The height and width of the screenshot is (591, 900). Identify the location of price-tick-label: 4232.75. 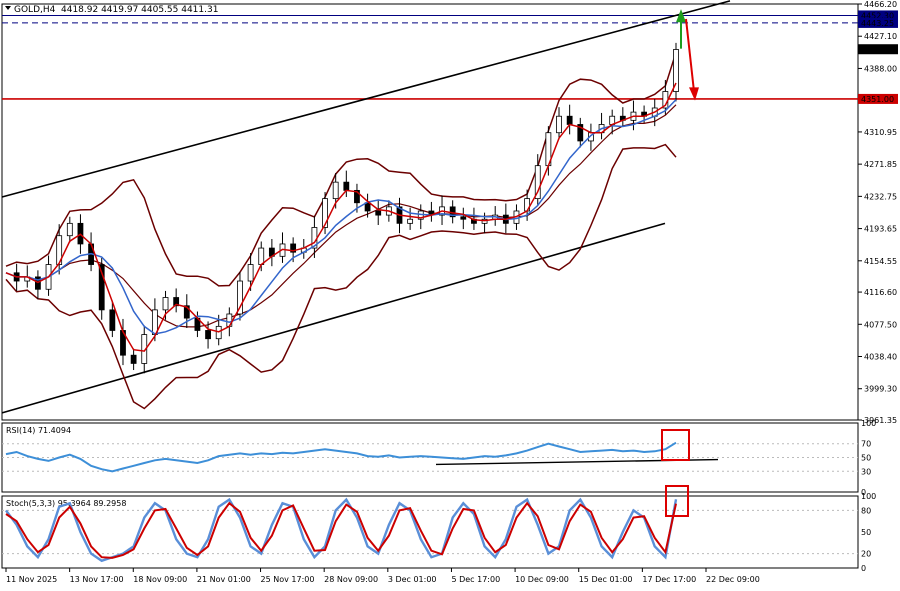
(880, 196).